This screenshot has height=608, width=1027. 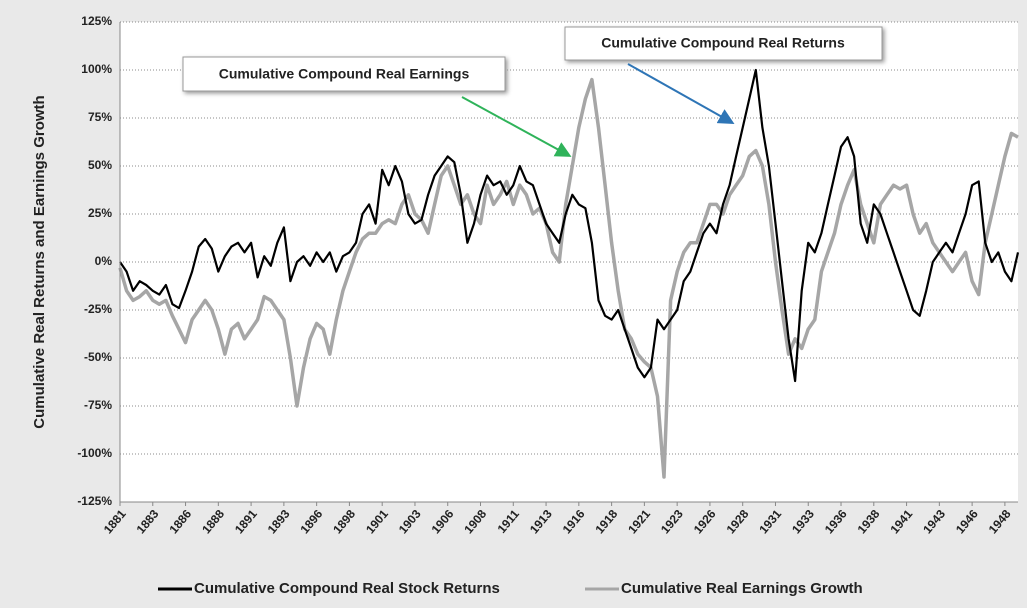 What do you see at coordinates (100, 117) in the screenshot?
I see `y-tick-label: 75%` at bounding box center [100, 117].